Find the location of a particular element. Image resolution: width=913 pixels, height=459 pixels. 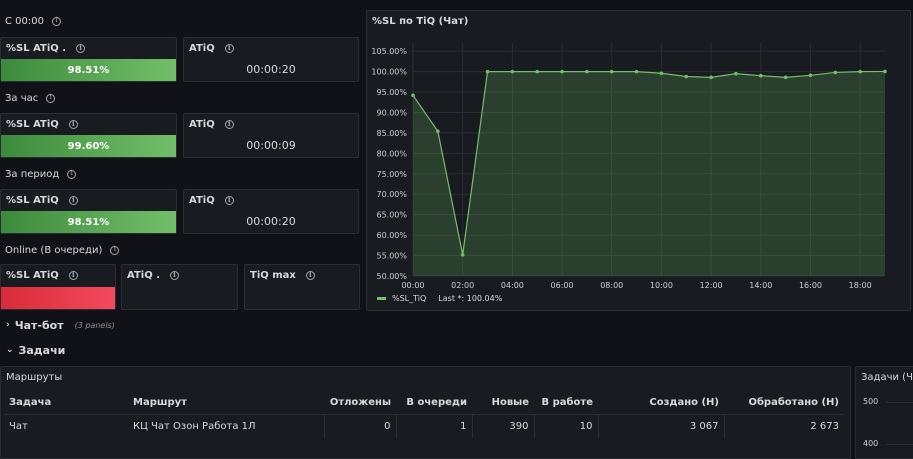

y-tick-label: 65.00% is located at coordinates (391, 215).